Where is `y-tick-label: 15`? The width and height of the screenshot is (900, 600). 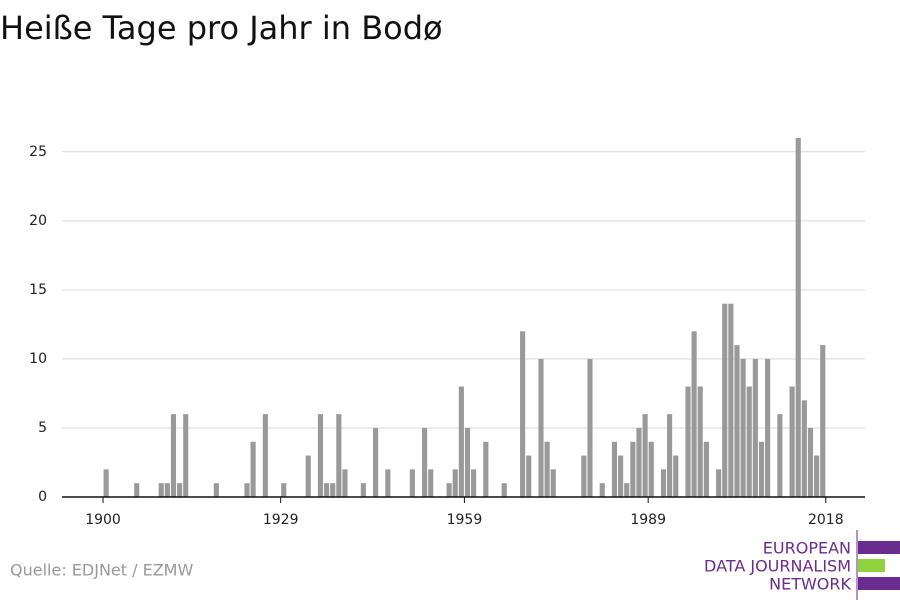 y-tick-label: 15 is located at coordinates (38, 290).